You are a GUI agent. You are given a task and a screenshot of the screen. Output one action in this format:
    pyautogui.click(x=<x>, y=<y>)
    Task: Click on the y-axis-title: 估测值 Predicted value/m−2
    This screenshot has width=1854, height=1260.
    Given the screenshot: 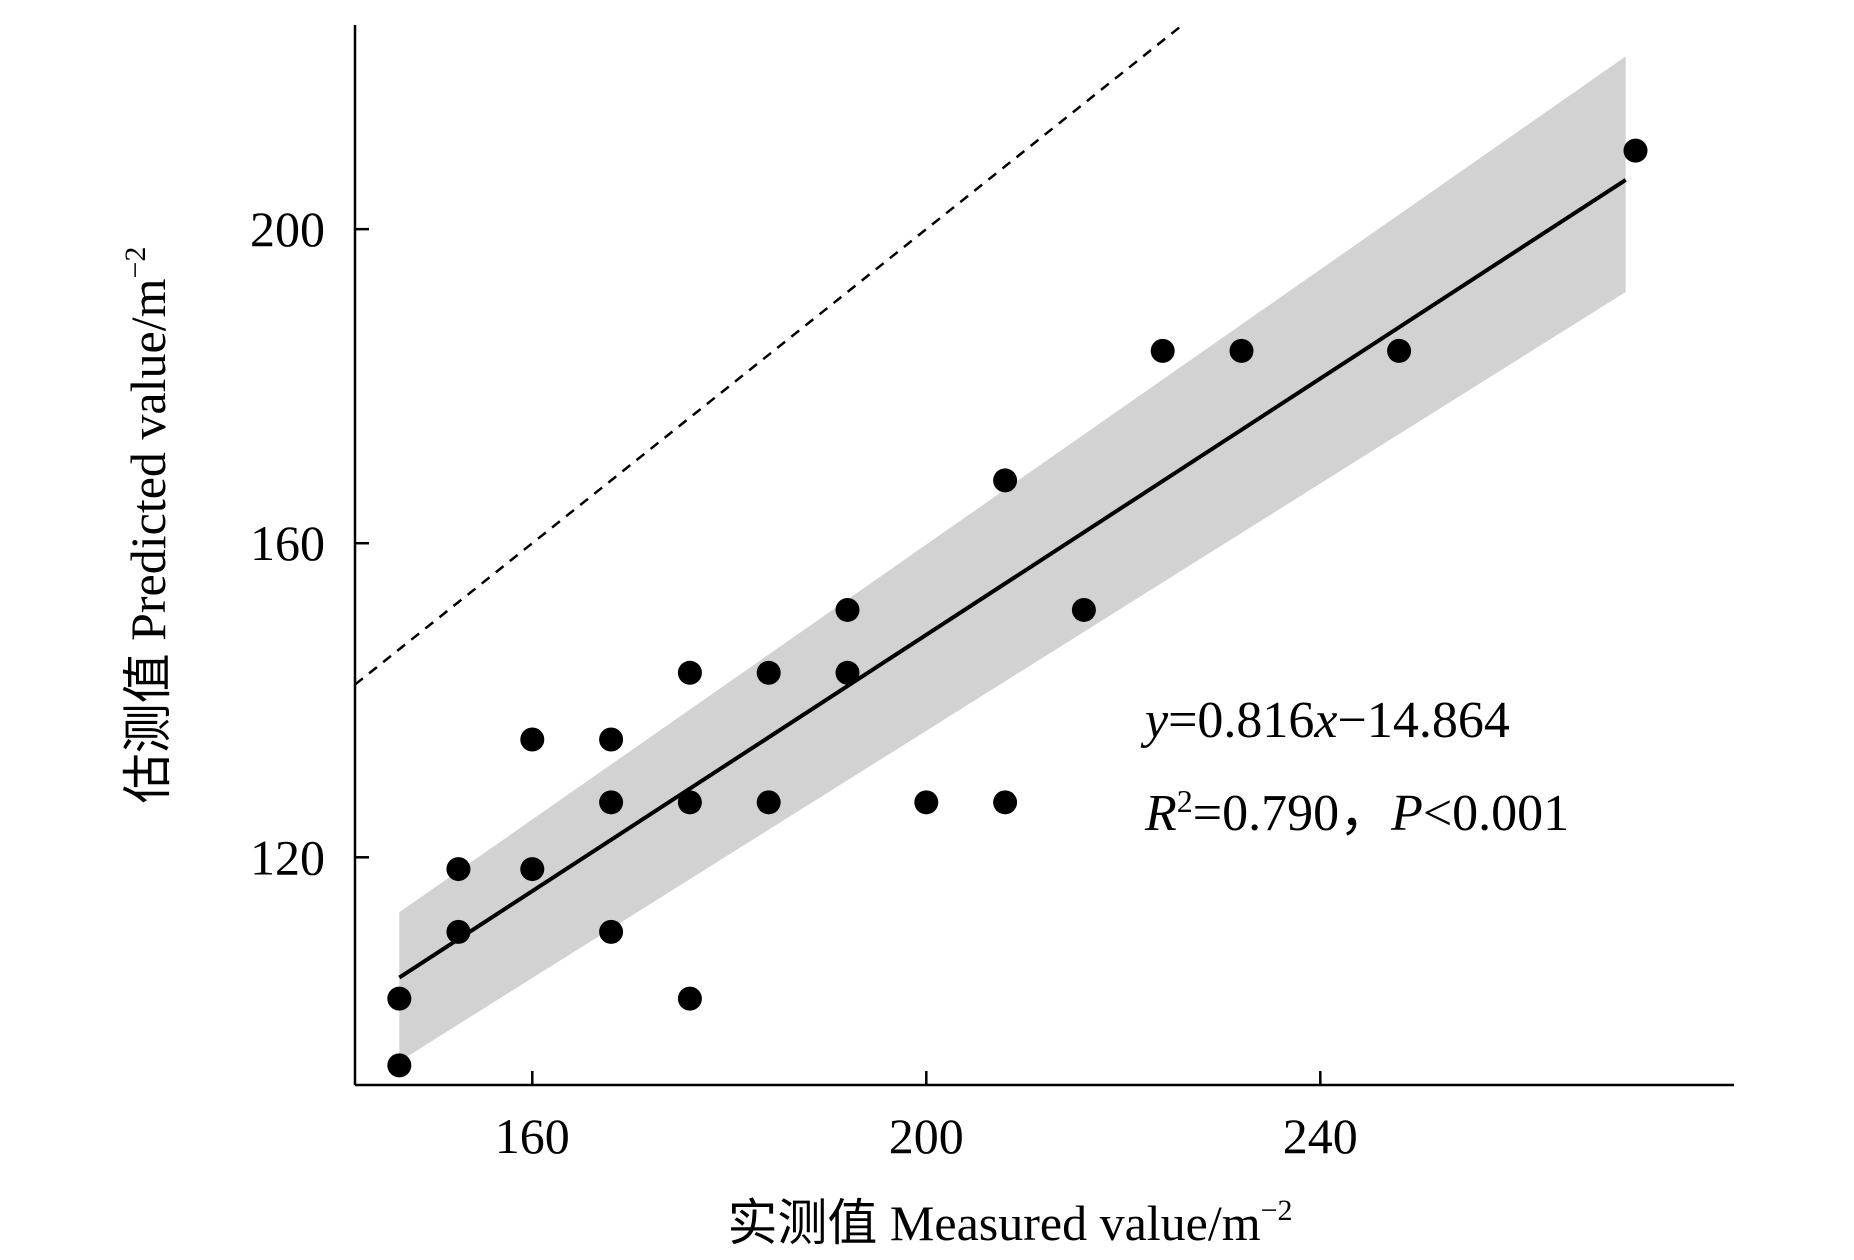 What is the action you would take?
    pyautogui.click(x=147, y=525)
    